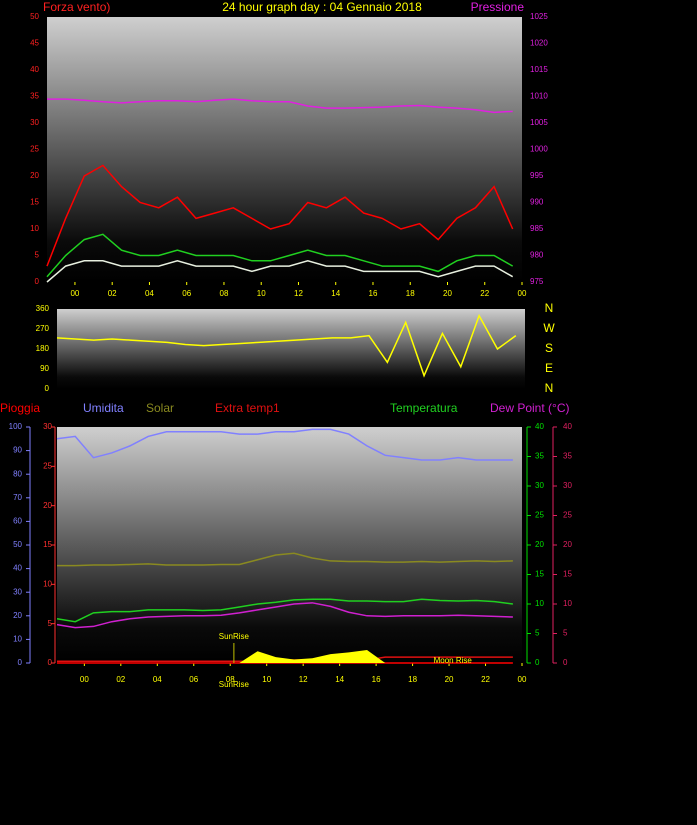  I want to click on y-tick-label: 995, so click(537, 175).